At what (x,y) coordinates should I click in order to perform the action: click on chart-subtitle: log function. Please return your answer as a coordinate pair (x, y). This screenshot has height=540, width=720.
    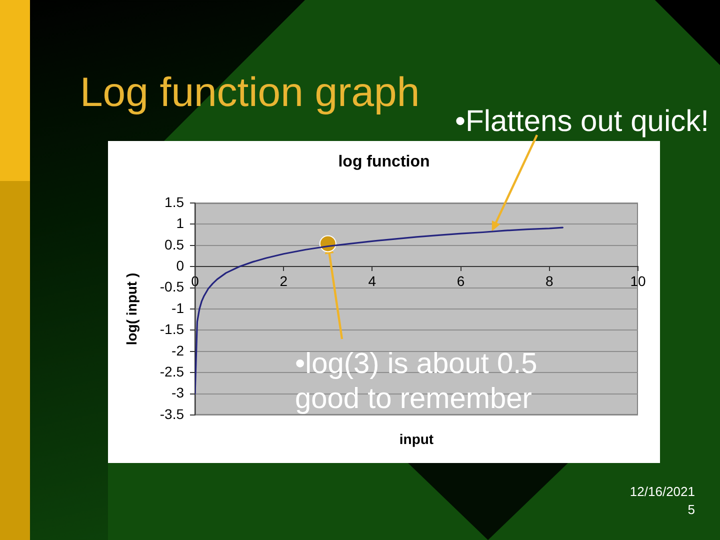
    Looking at the image, I should click on (384, 161).